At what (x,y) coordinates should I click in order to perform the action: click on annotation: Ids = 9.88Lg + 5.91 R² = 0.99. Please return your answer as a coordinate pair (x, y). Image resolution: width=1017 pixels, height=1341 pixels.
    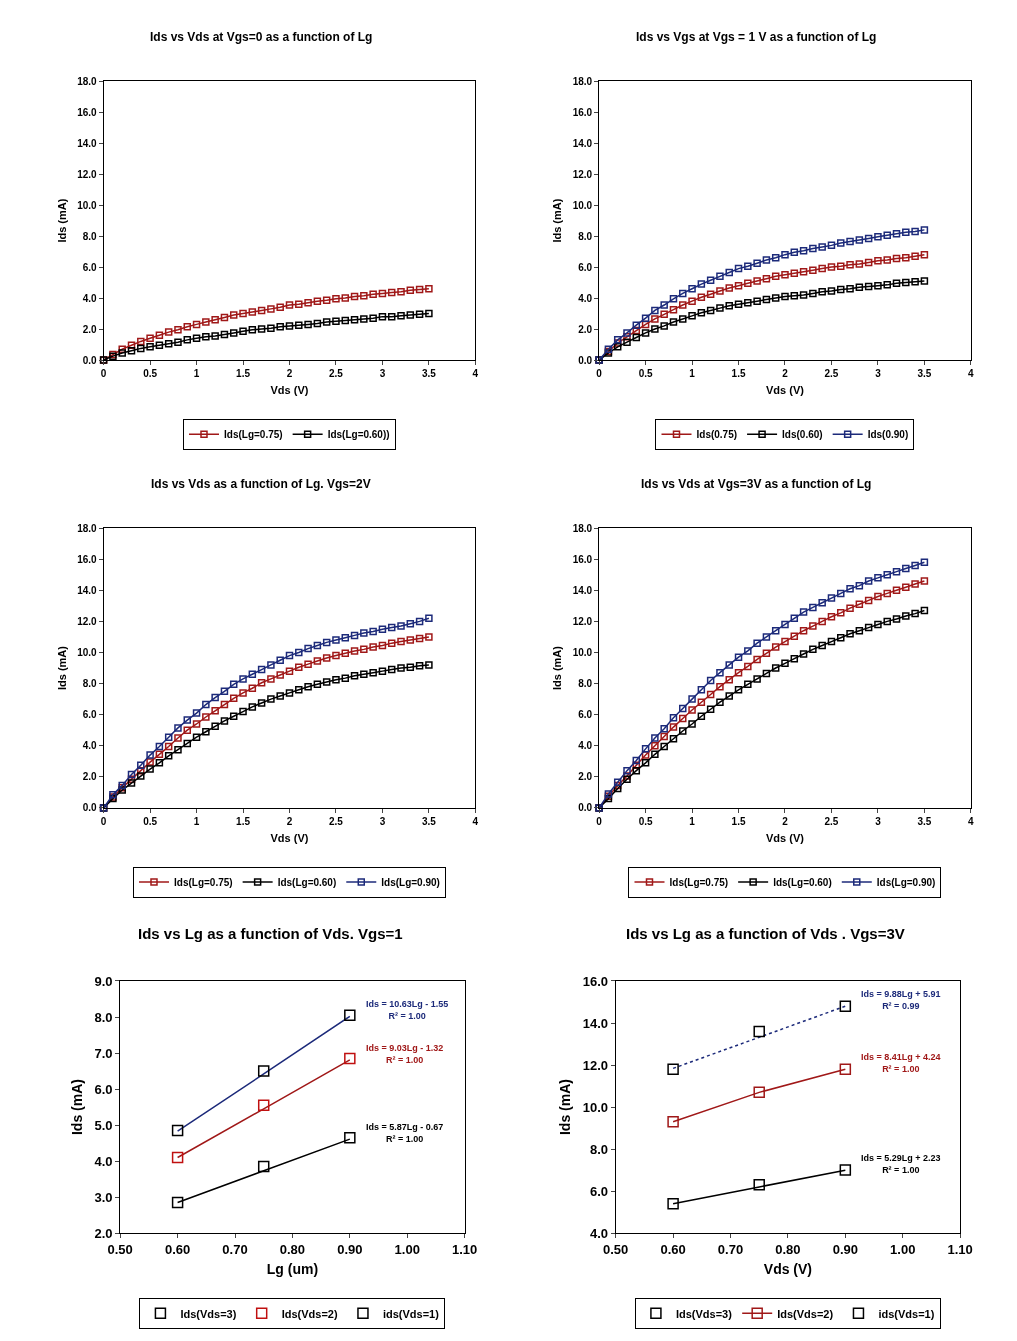
    Looking at the image, I should click on (901, 1000).